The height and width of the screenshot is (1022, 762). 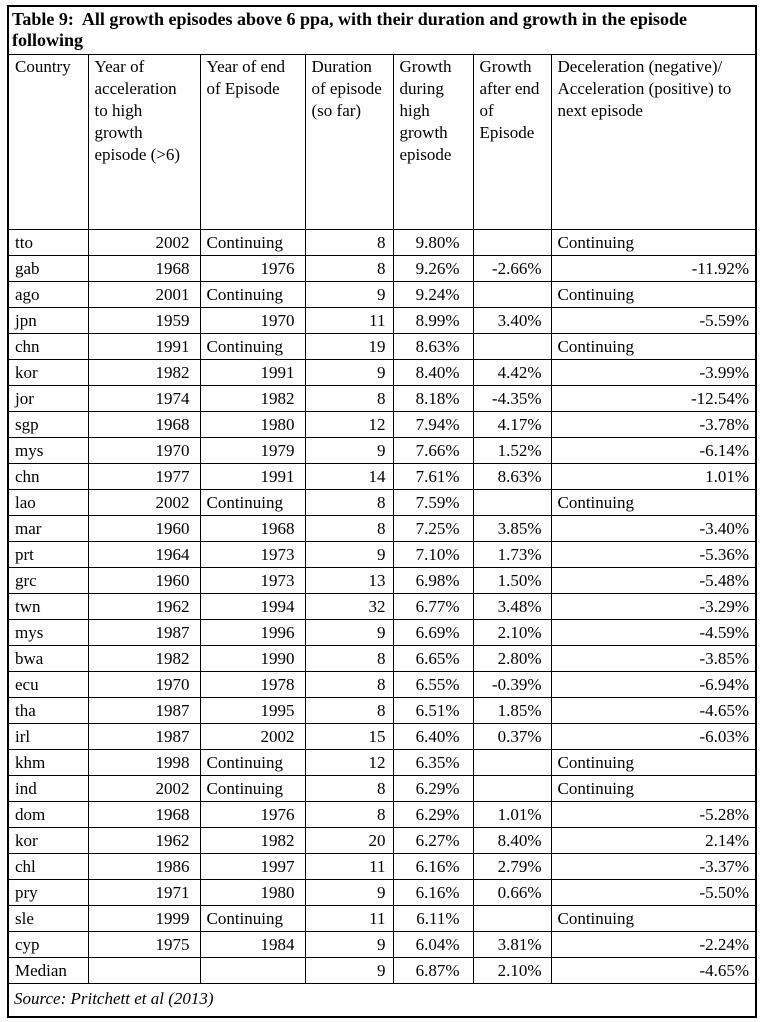 I want to click on cell-country: irl, so click(x=48, y=736).